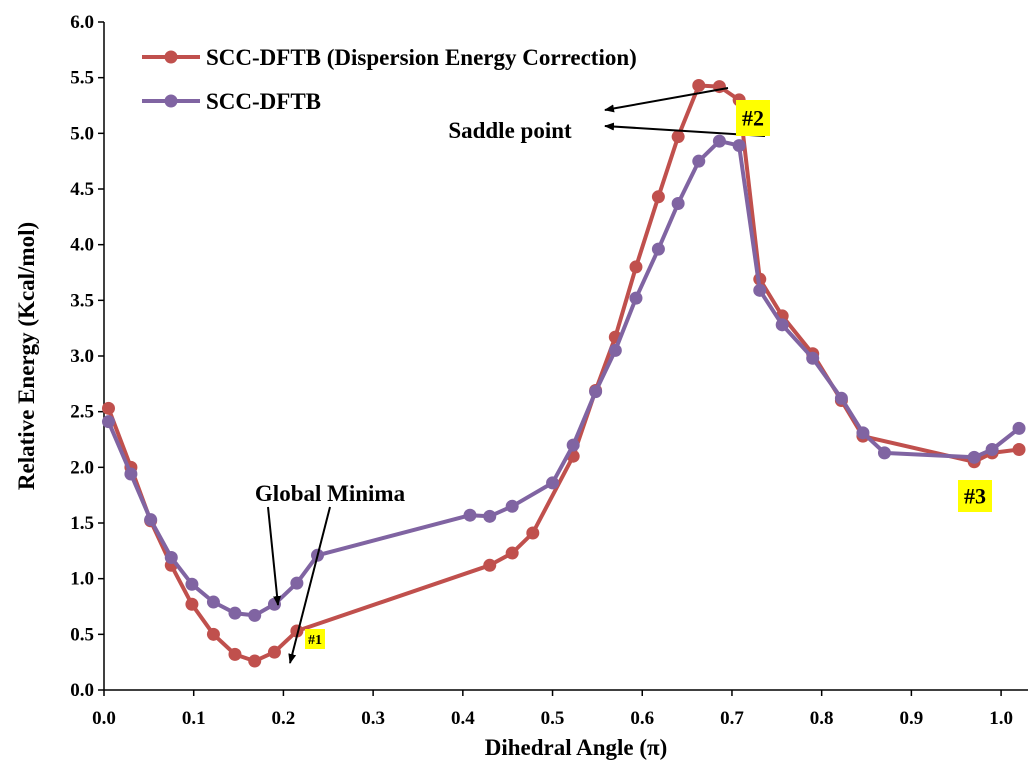 The image size is (1030, 769). Describe the element at coordinates (421, 57) in the screenshot. I see `legend-label: SCC-DFTB (Dispersion Energy Correction)` at that location.